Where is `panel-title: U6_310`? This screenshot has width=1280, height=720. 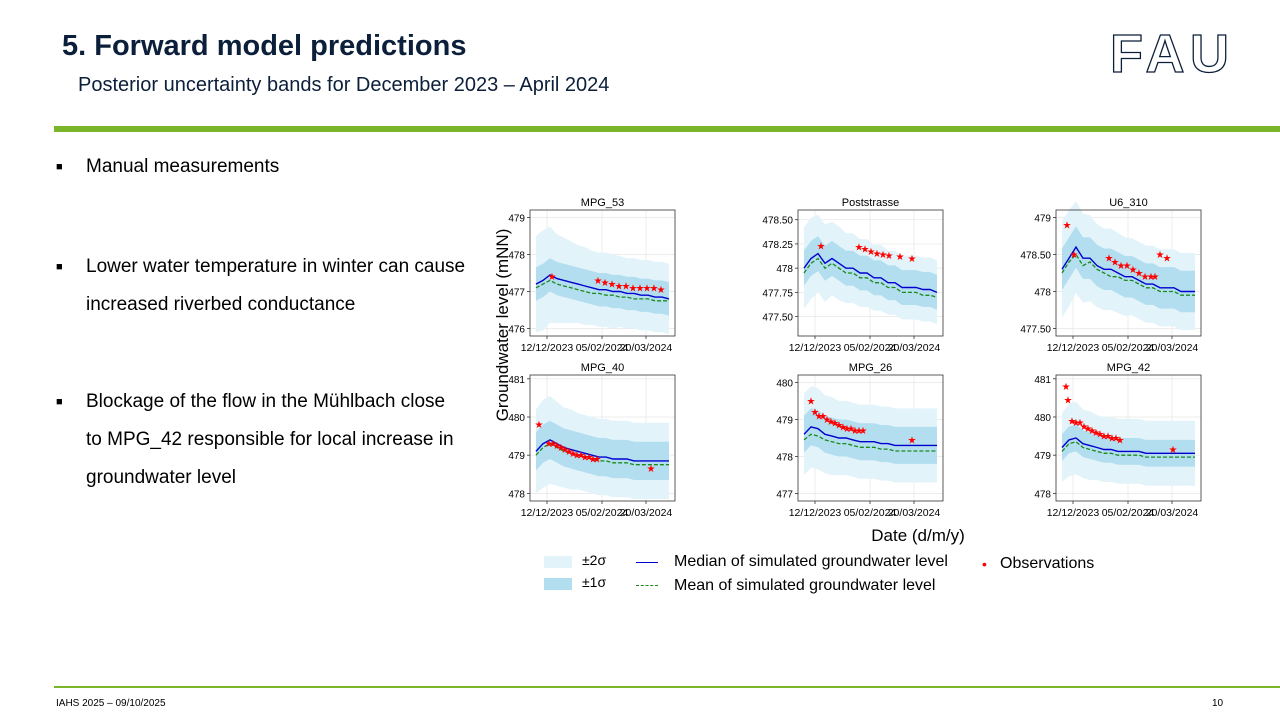
panel-title: U6_310 is located at coordinates (1128, 203).